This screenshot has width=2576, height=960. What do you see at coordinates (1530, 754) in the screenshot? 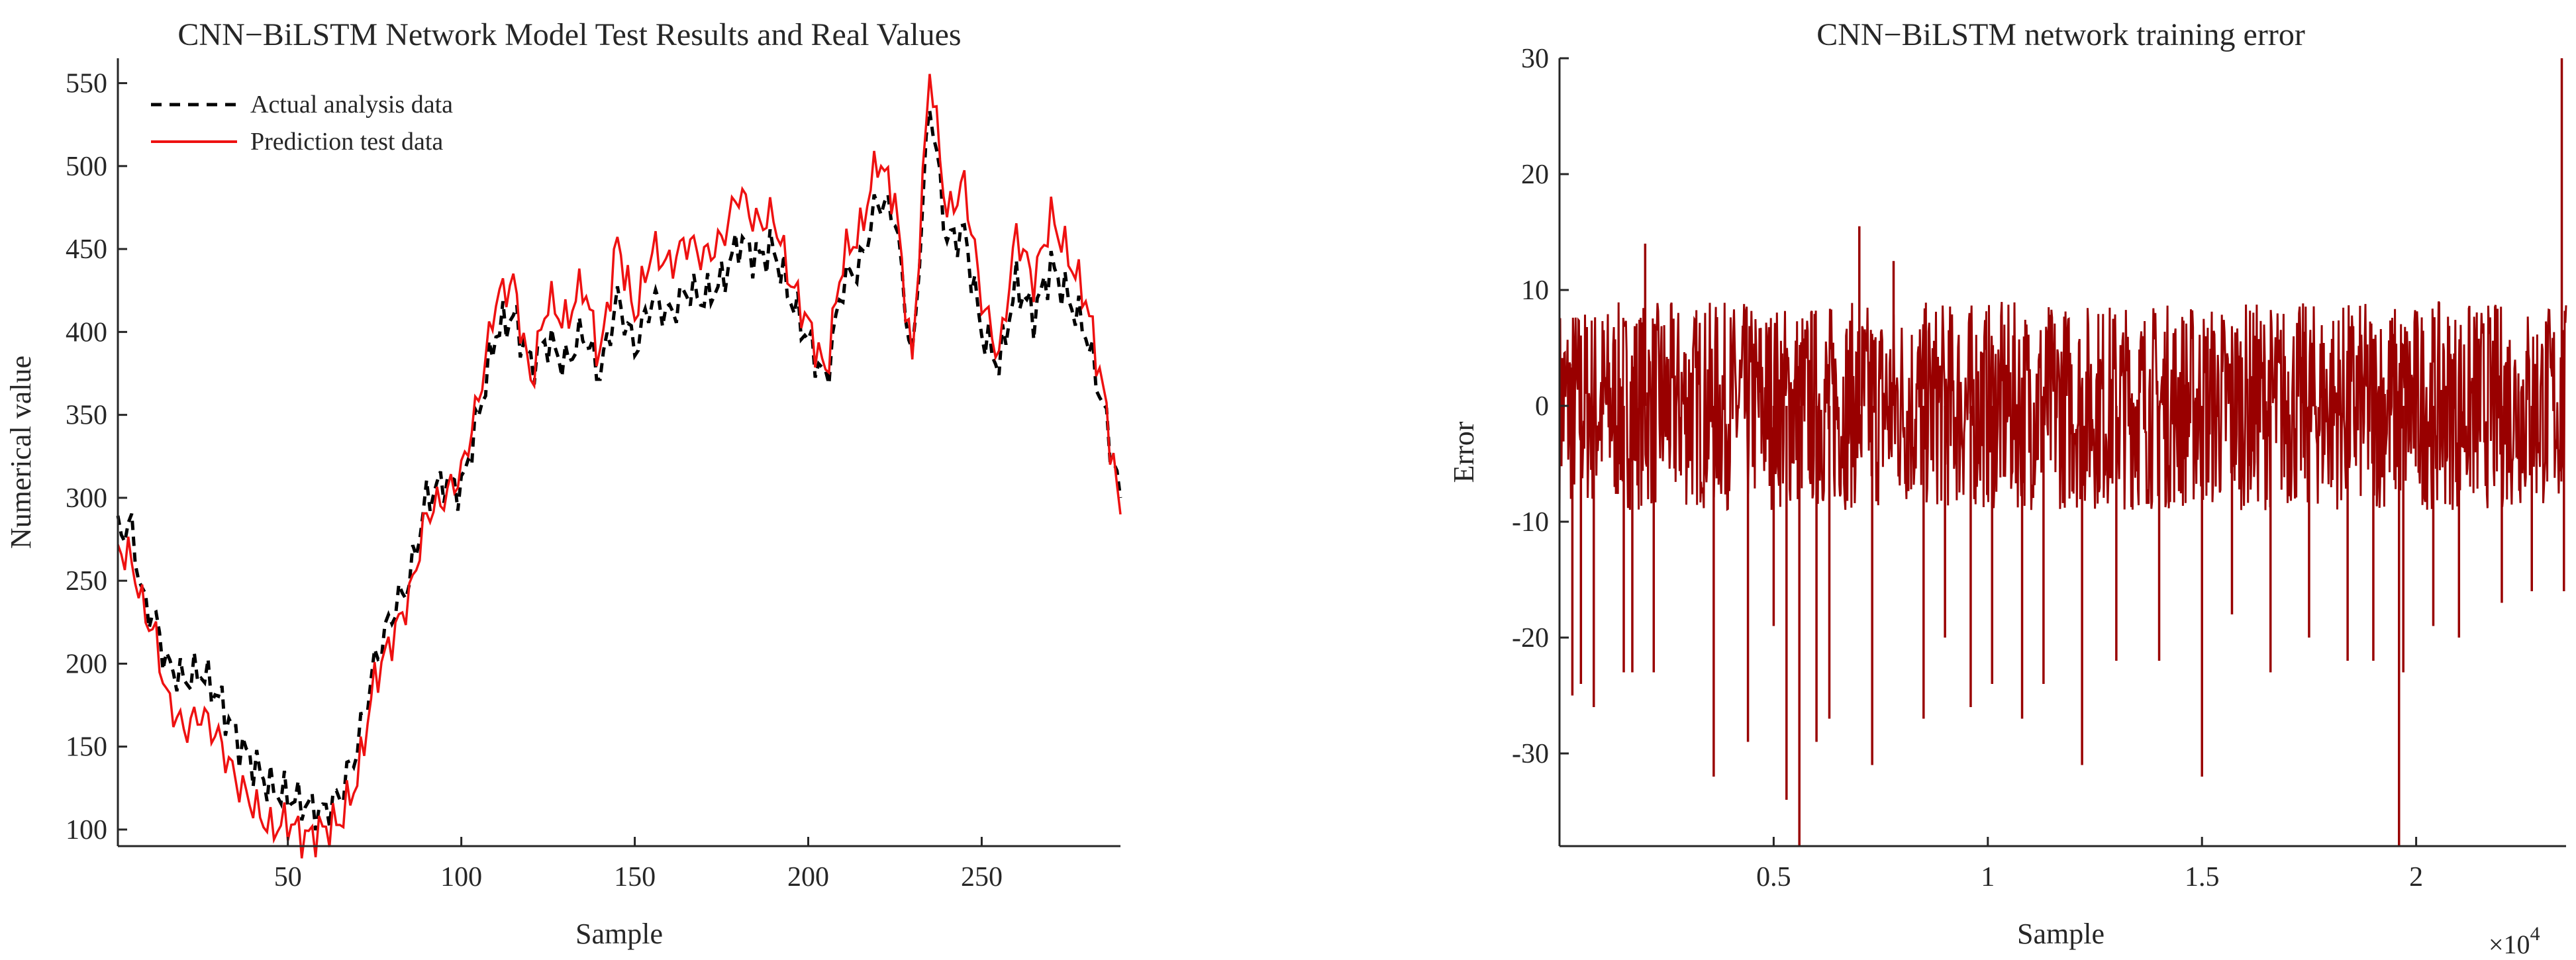
I see `chart2-ytick-label: -30` at bounding box center [1530, 754].